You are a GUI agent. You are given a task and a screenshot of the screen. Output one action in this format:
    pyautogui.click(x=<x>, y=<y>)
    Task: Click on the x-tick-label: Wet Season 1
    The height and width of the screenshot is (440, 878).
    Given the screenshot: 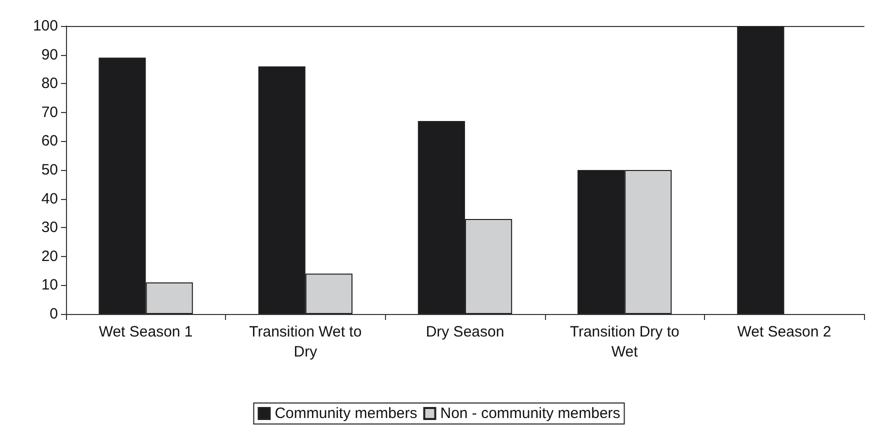 What is the action you would take?
    pyautogui.click(x=145, y=332)
    